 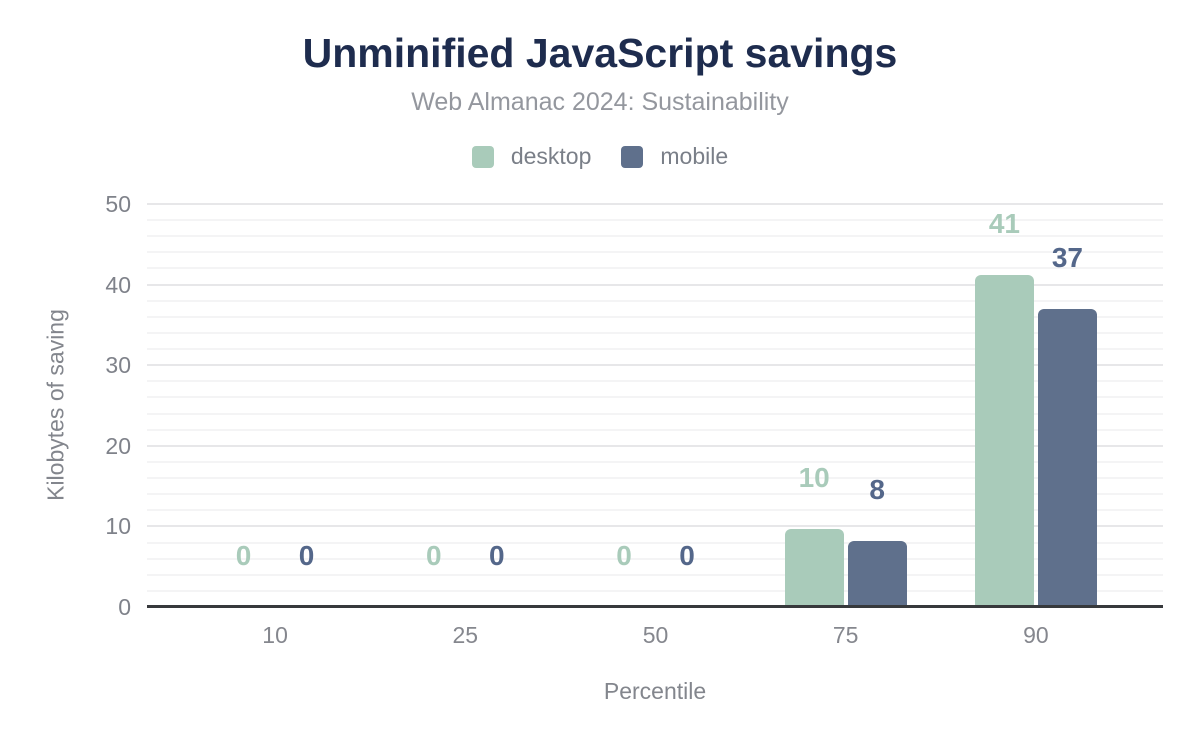 I want to click on x-axis-title: Percentile, so click(x=655, y=691).